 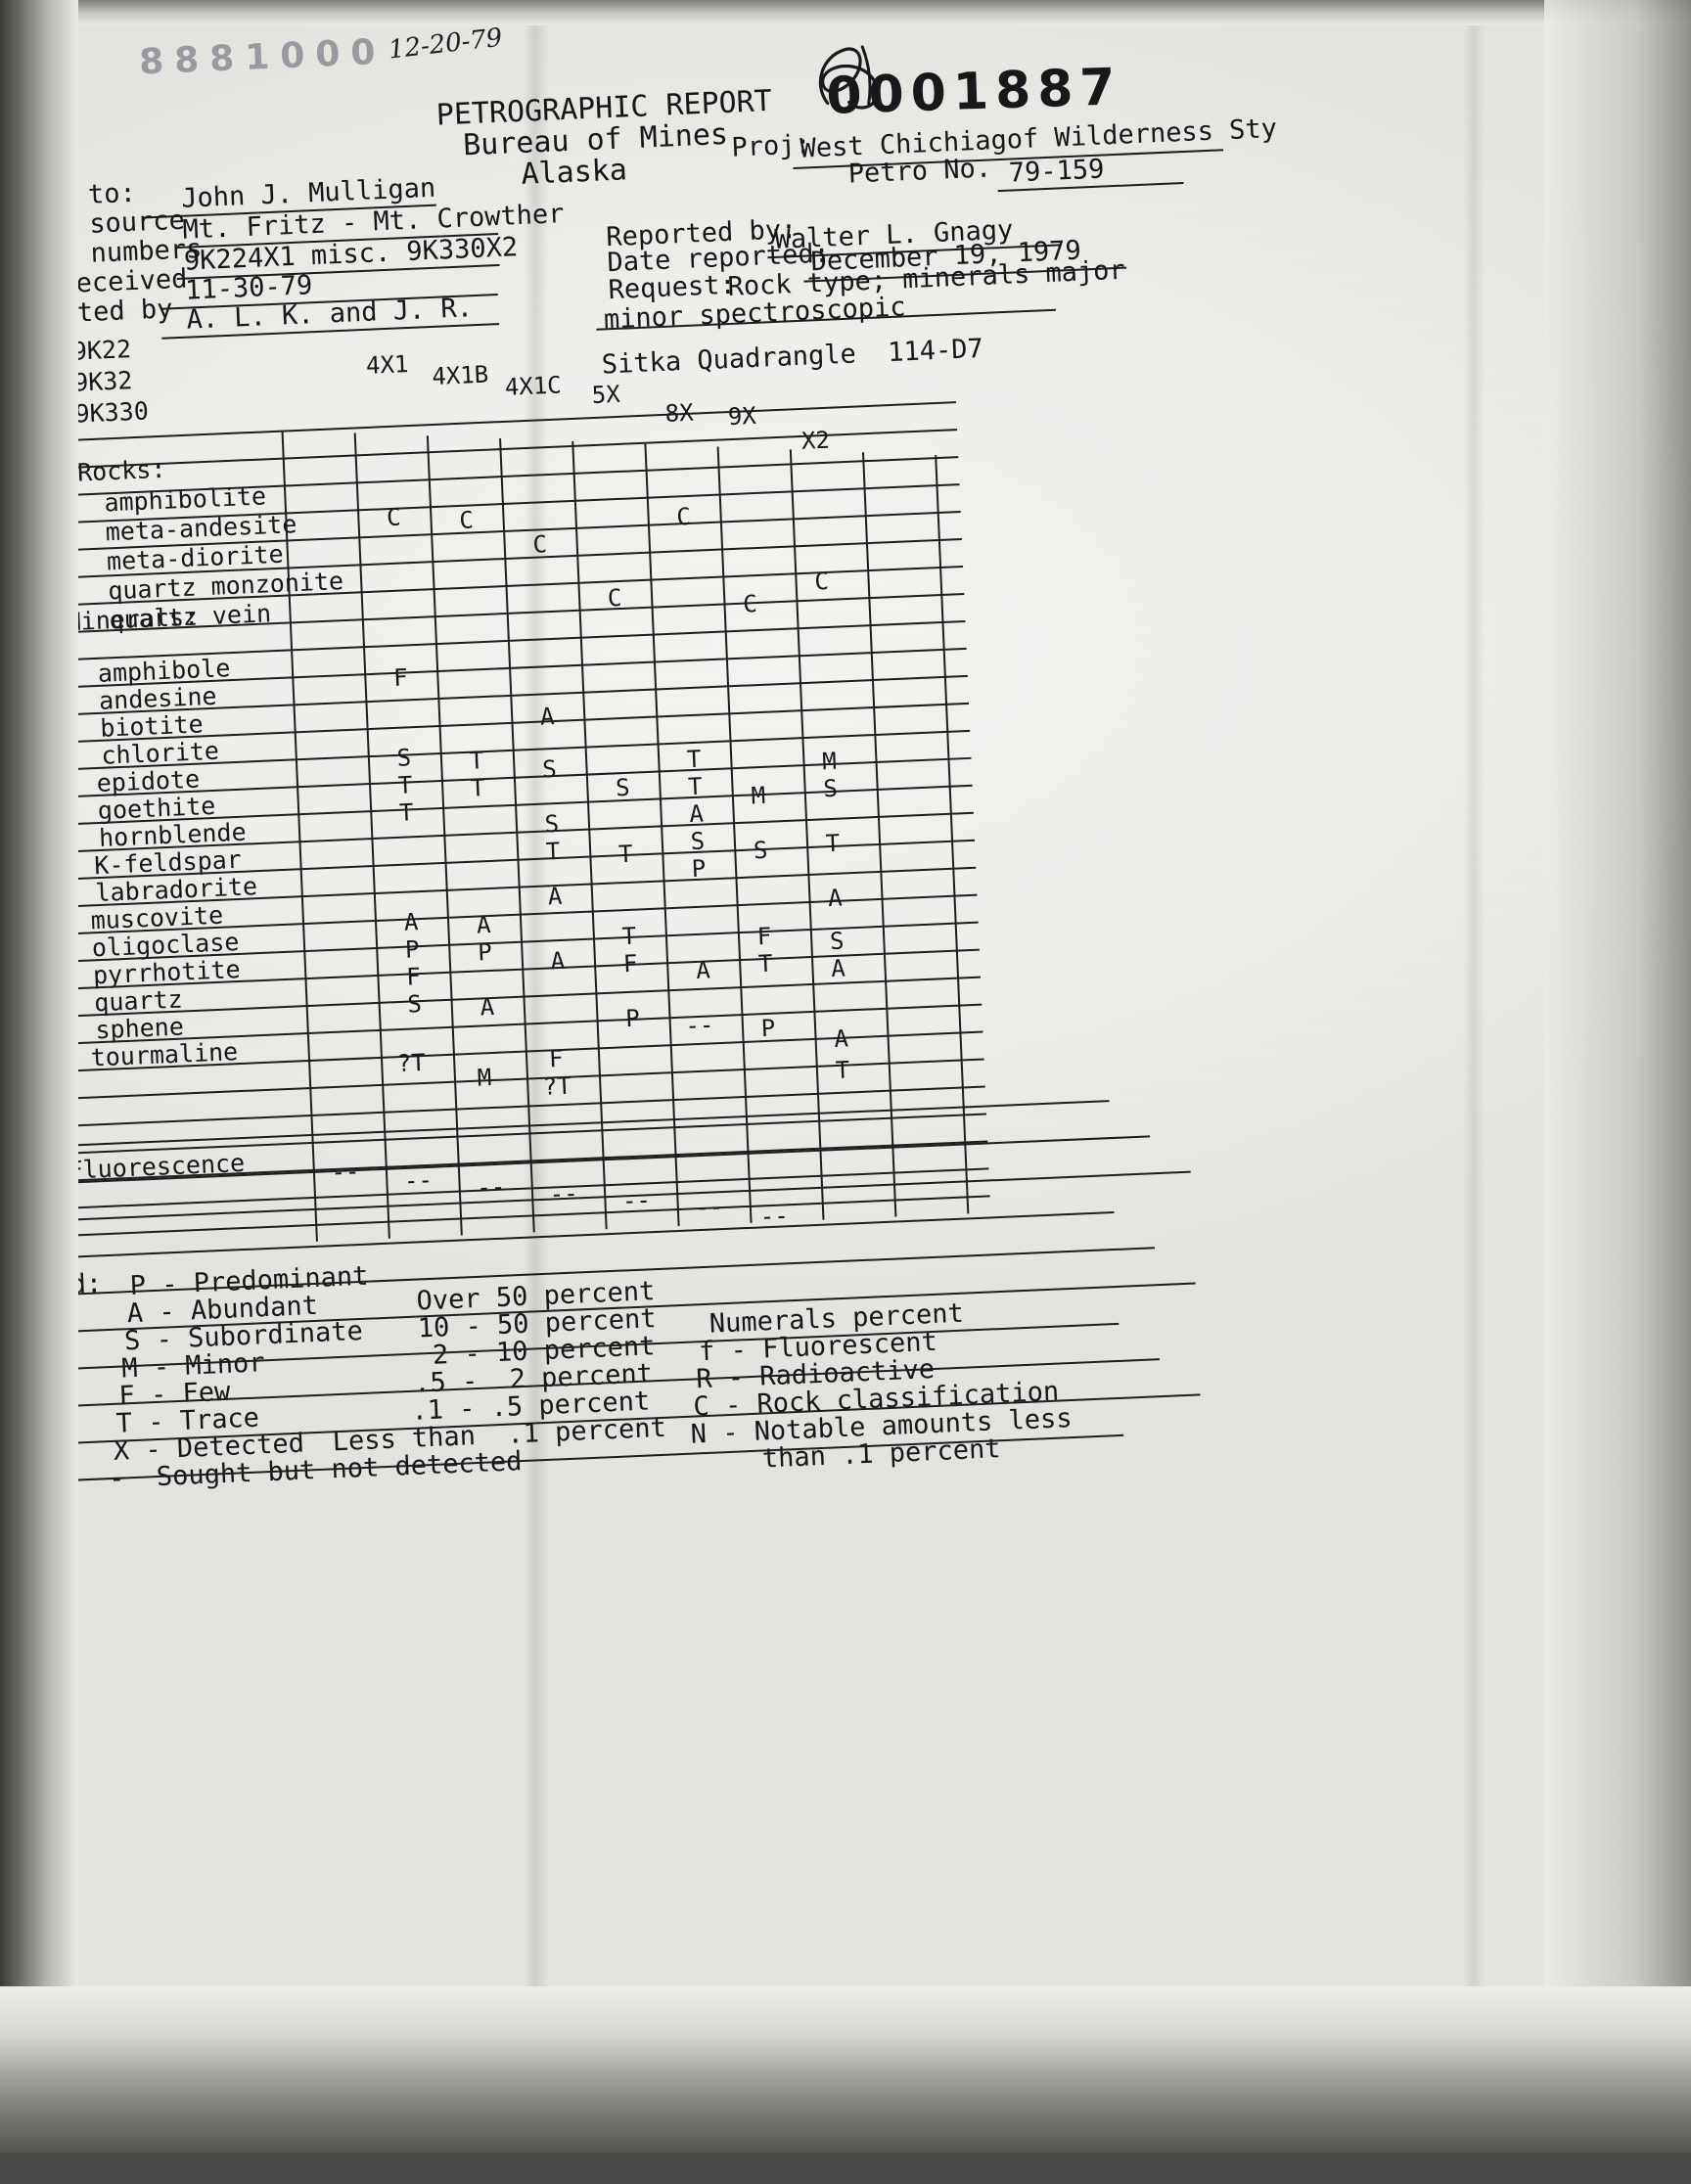 What do you see at coordinates (414, 1004) in the screenshot?
I see `mineral-cell-13-0: S` at bounding box center [414, 1004].